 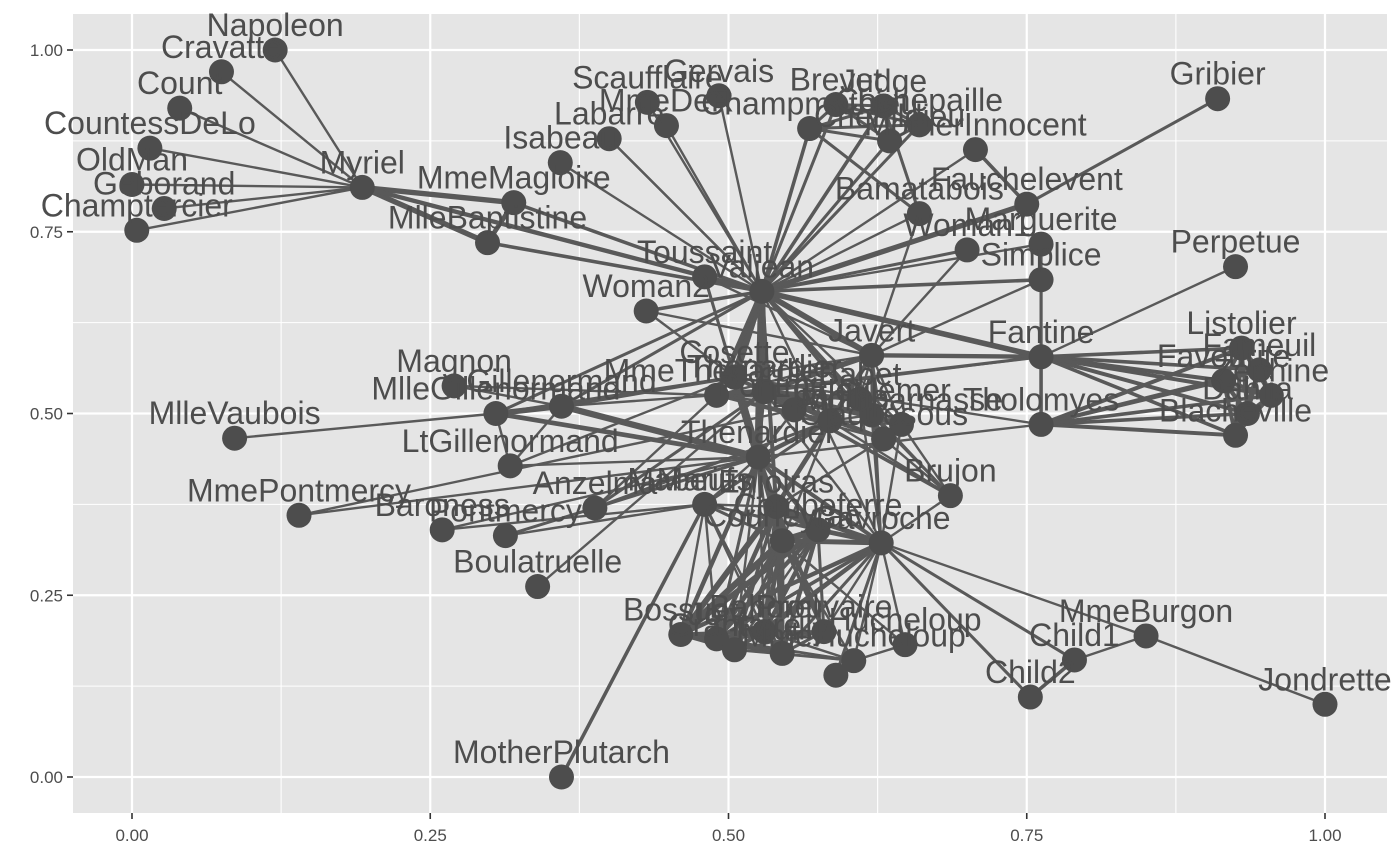 I want to click on node-label: Cochepaille, so click(x=919, y=100).